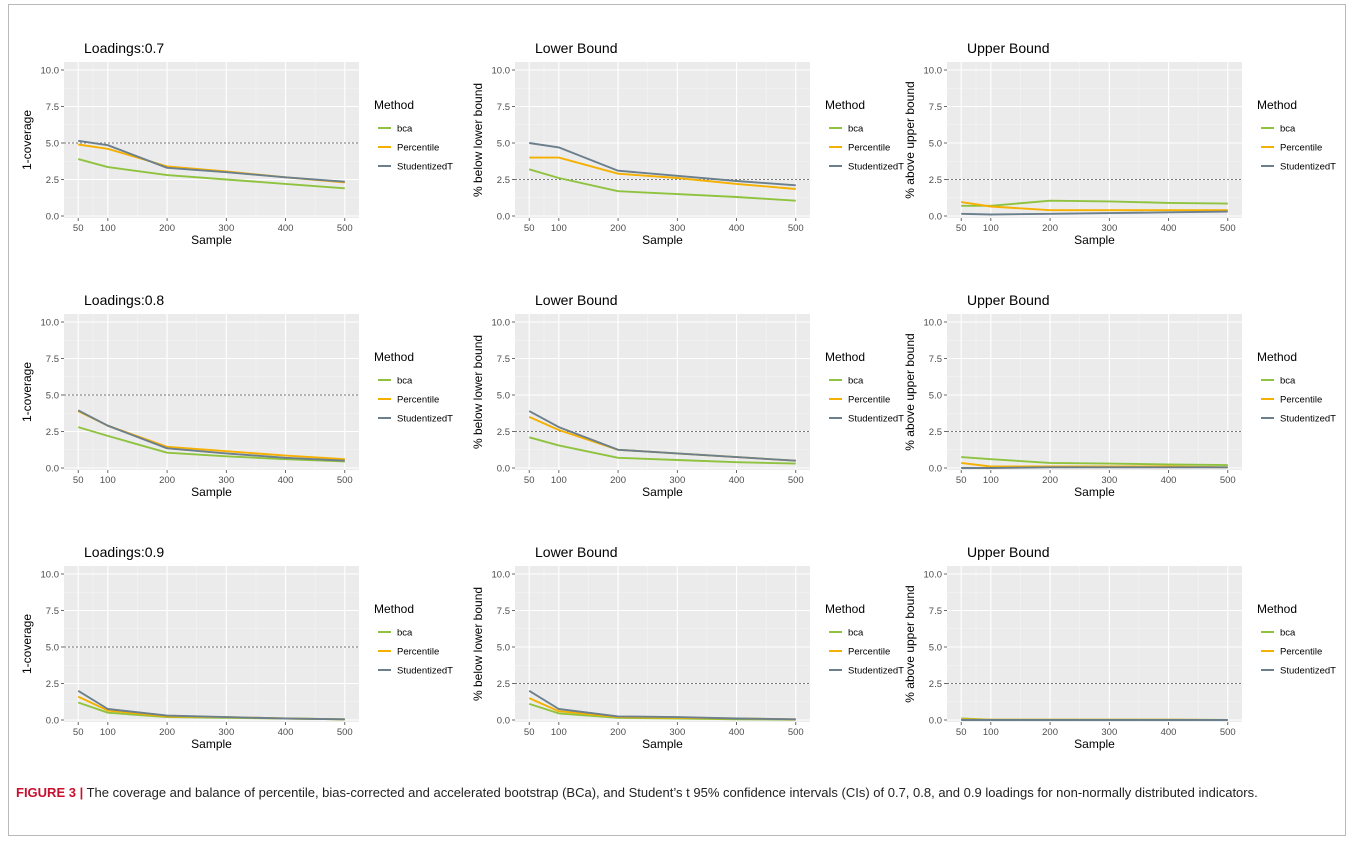 The height and width of the screenshot is (845, 1355). I want to click on panel-title: Lower Bound, so click(576, 300).